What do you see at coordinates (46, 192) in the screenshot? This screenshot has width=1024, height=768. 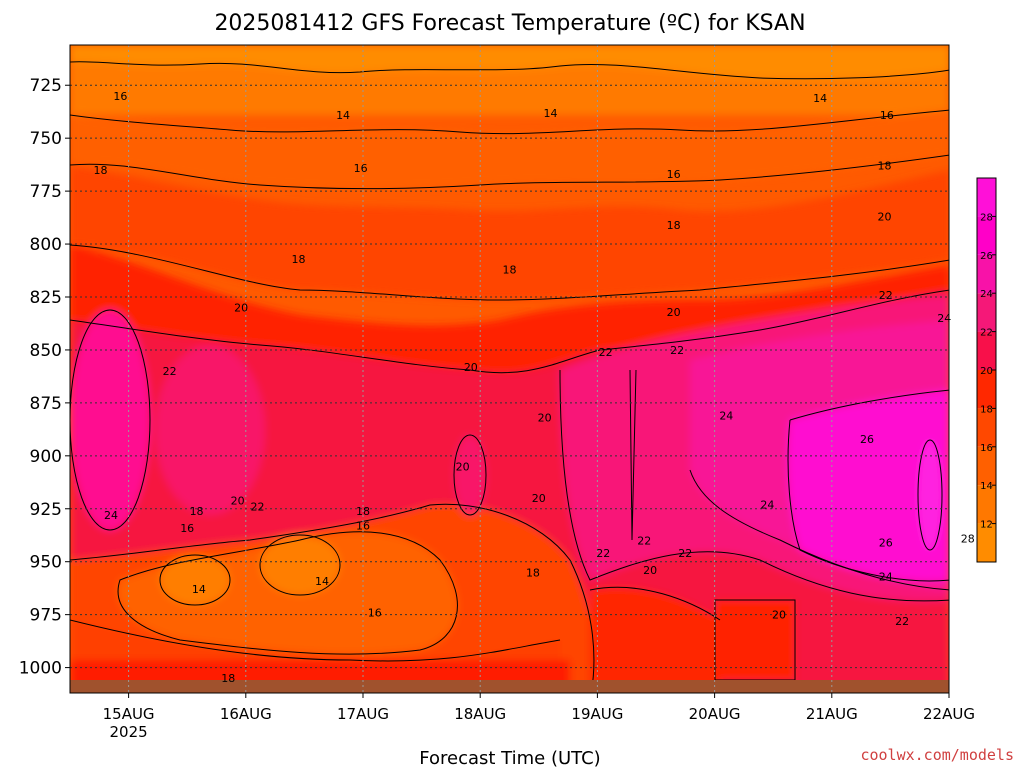 I see `y-tick-label: 775` at bounding box center [46, 192].